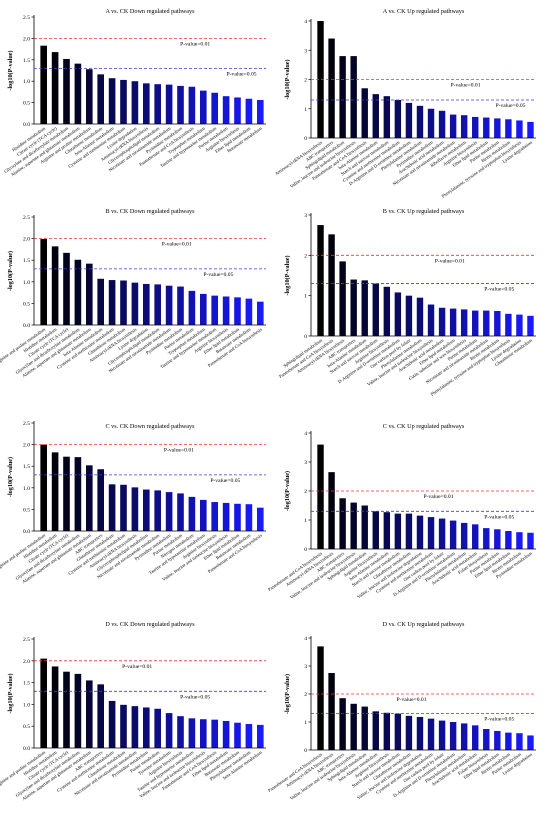 This screenshot has height=821, width=550. I want to click on panel-4-y-axis-label: -log10(P-value), so click(287, 275).